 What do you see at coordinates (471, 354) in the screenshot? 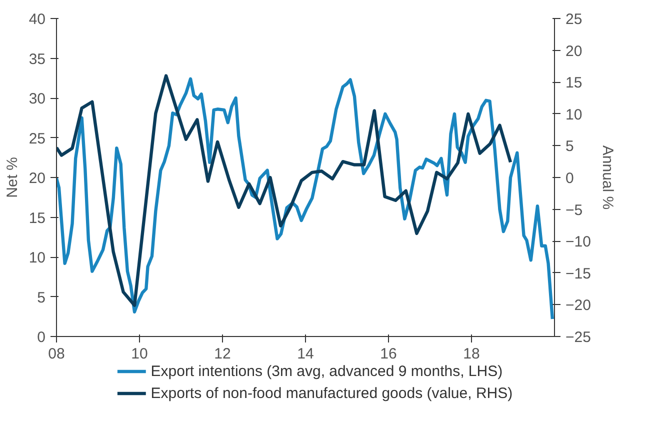
I see `x-tick-label: 18` at bounding box center [471, 354].